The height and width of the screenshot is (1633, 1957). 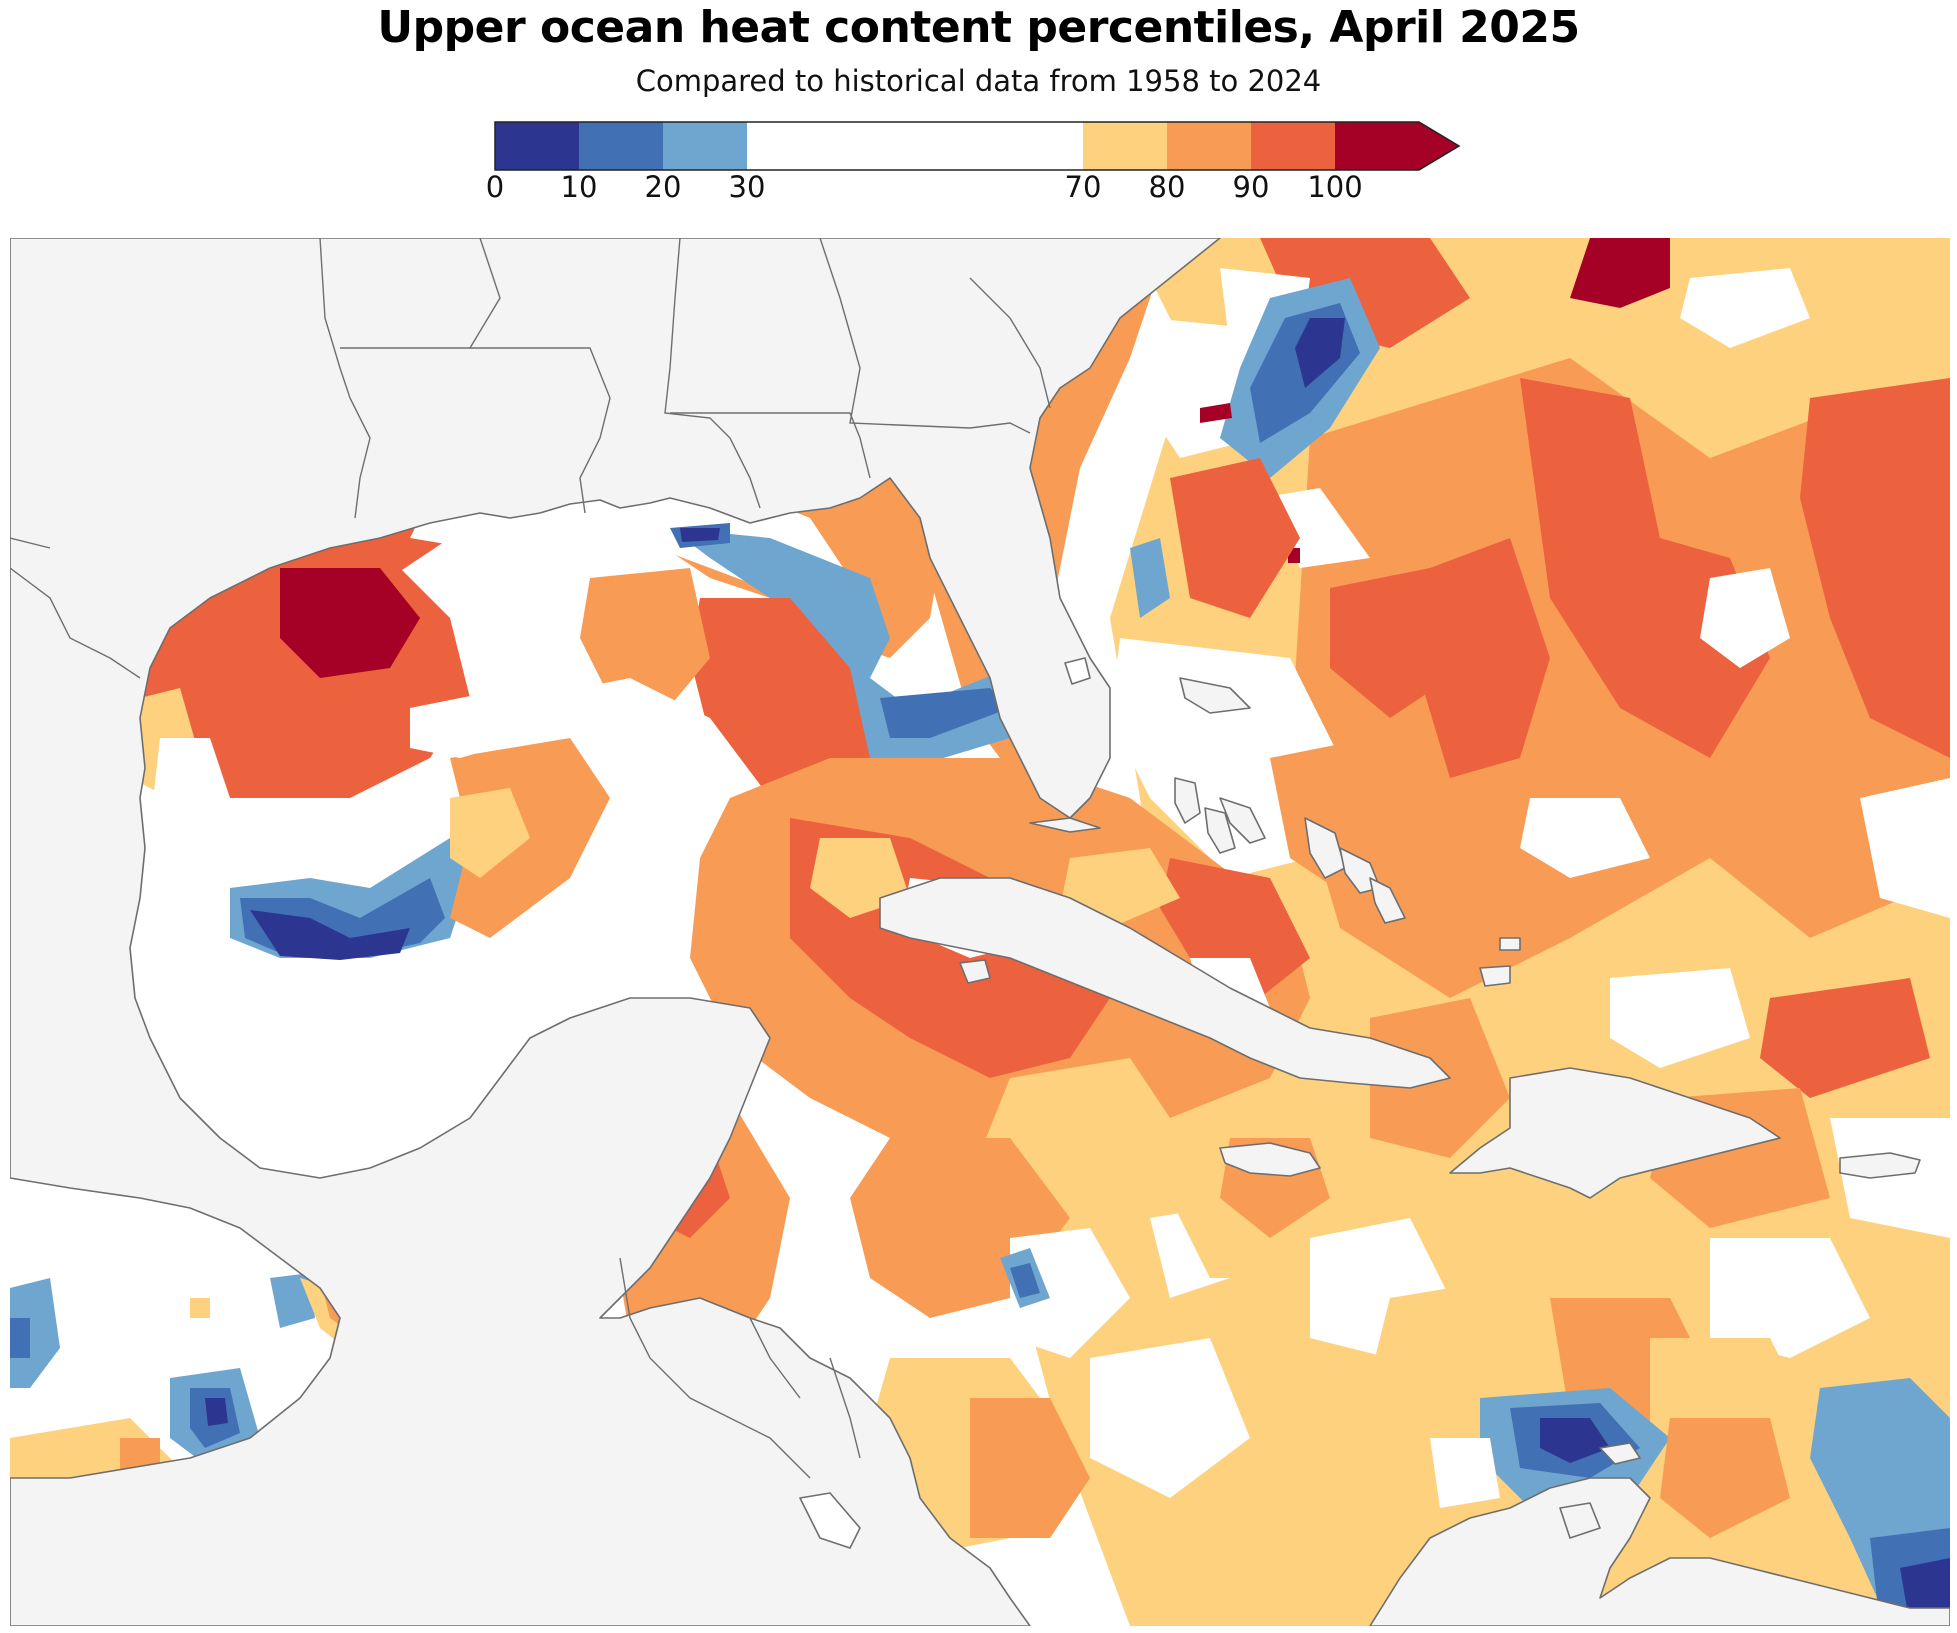 I want to click on colorbar-outline, so click(x=977, y=146).